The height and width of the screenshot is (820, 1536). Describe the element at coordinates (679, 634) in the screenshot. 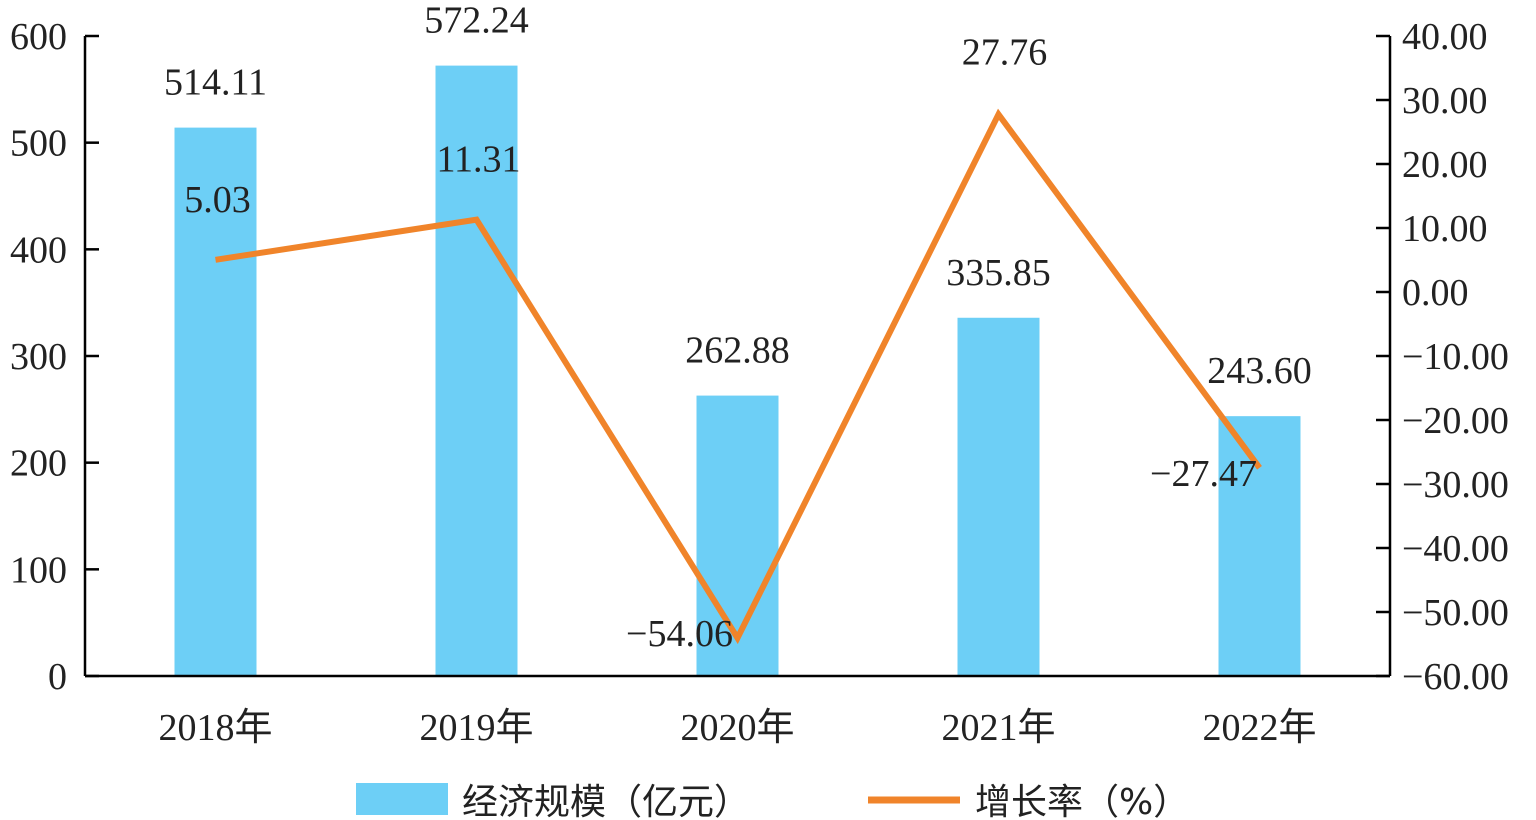

I see `line-value-label-2: −54.06` at that location.